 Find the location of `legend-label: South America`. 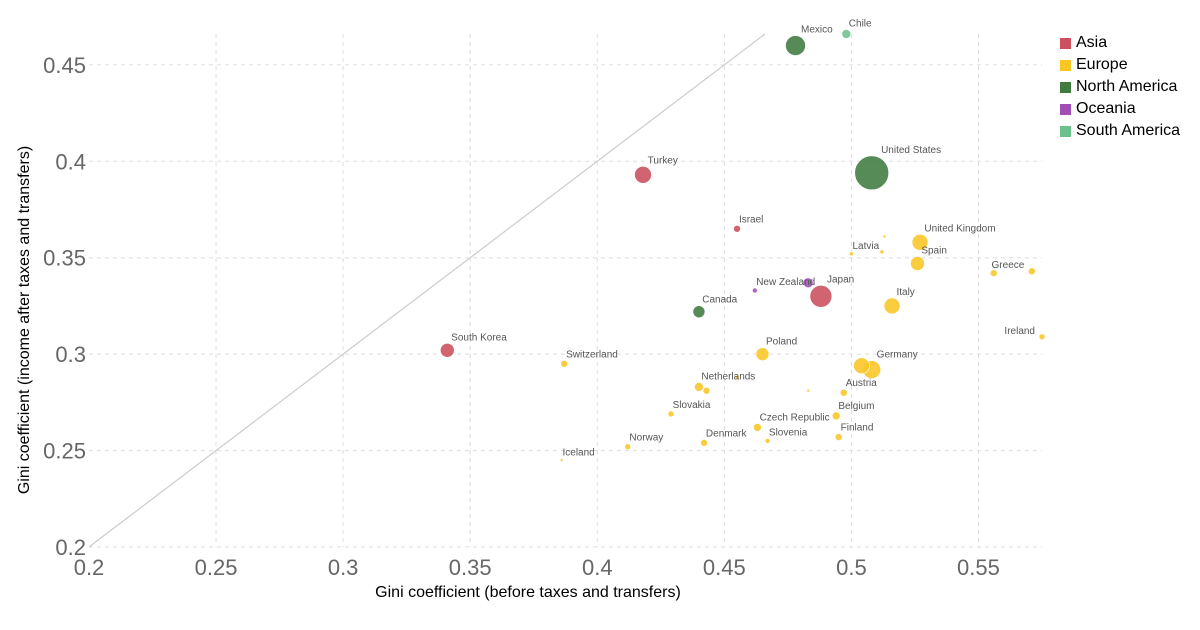

legend-label: South America is located at coordinates (1128, 130).